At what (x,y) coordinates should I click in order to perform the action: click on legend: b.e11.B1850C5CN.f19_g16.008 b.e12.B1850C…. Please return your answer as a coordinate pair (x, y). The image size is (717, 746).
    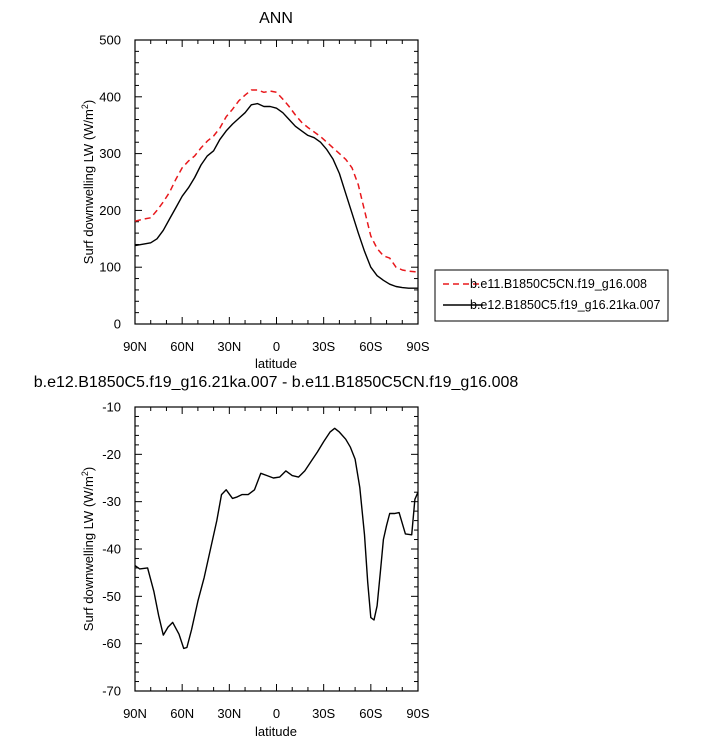
    Looking at the image, I should click on (551, 295).